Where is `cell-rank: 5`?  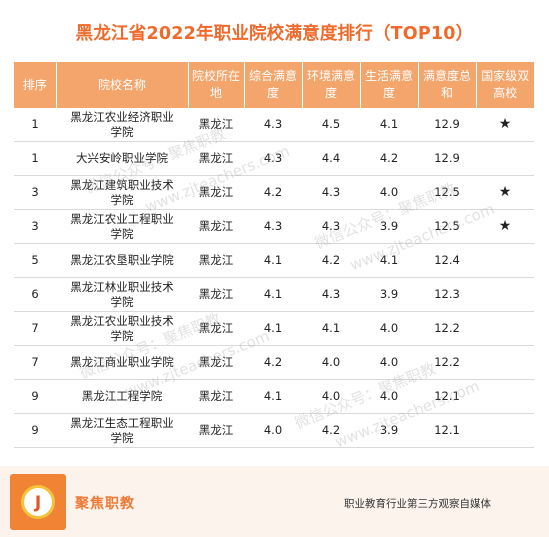
cell-rank: 5 is located at coordinates (35, 260).